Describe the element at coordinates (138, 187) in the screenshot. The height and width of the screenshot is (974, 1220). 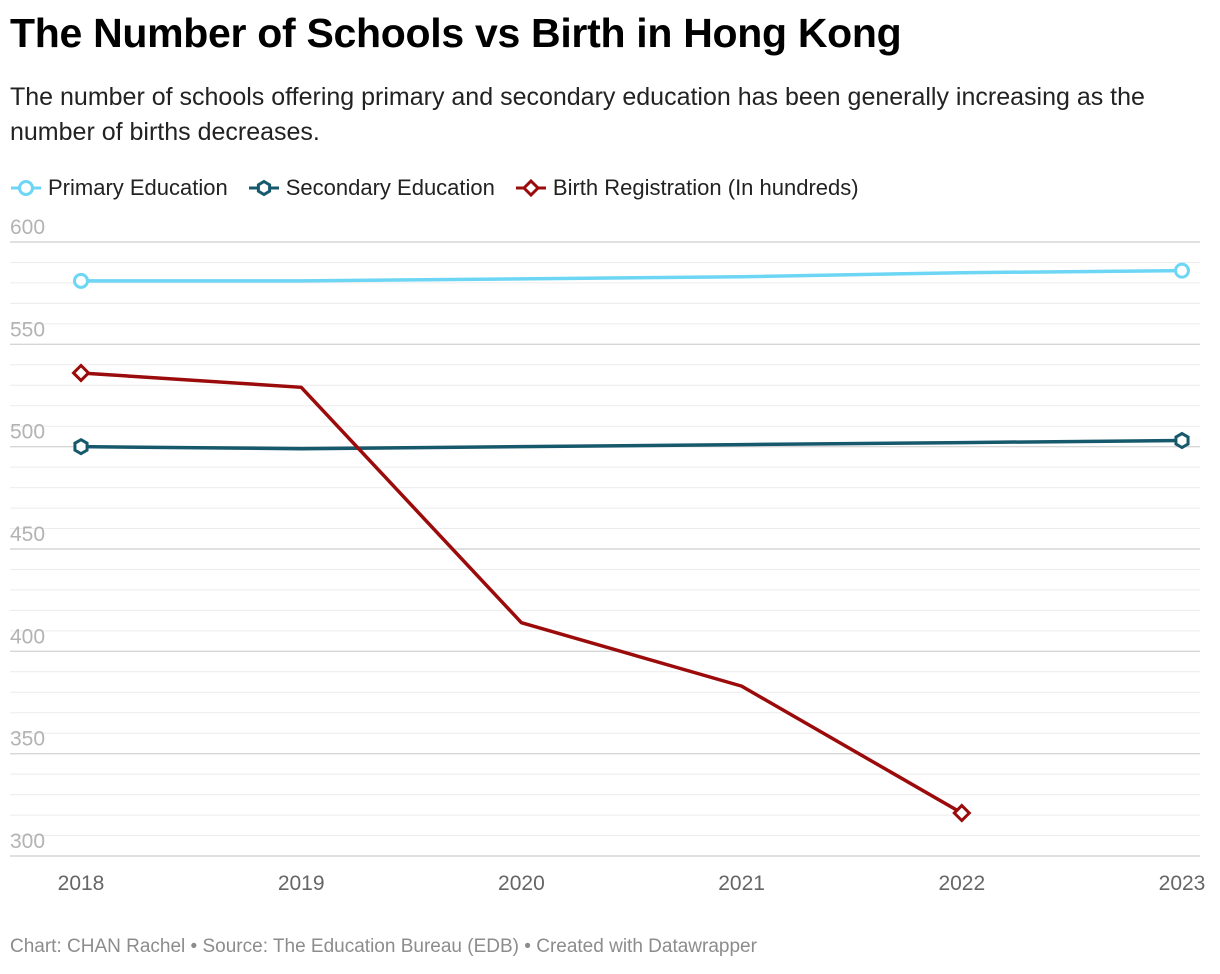
I see `legend-label-primary: Primary Education` at that location.